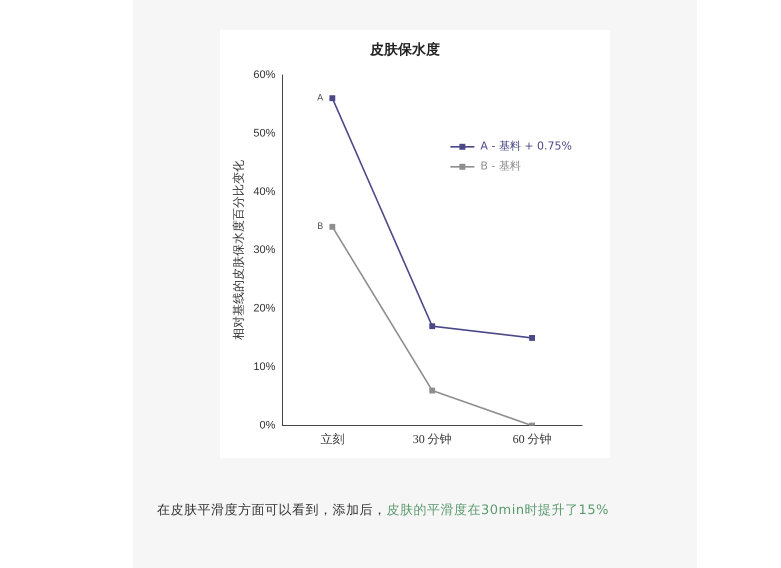 The width and height of the screenshot is (781, 568). I want to click on y-tick-label: 60%, so click(264, 74).